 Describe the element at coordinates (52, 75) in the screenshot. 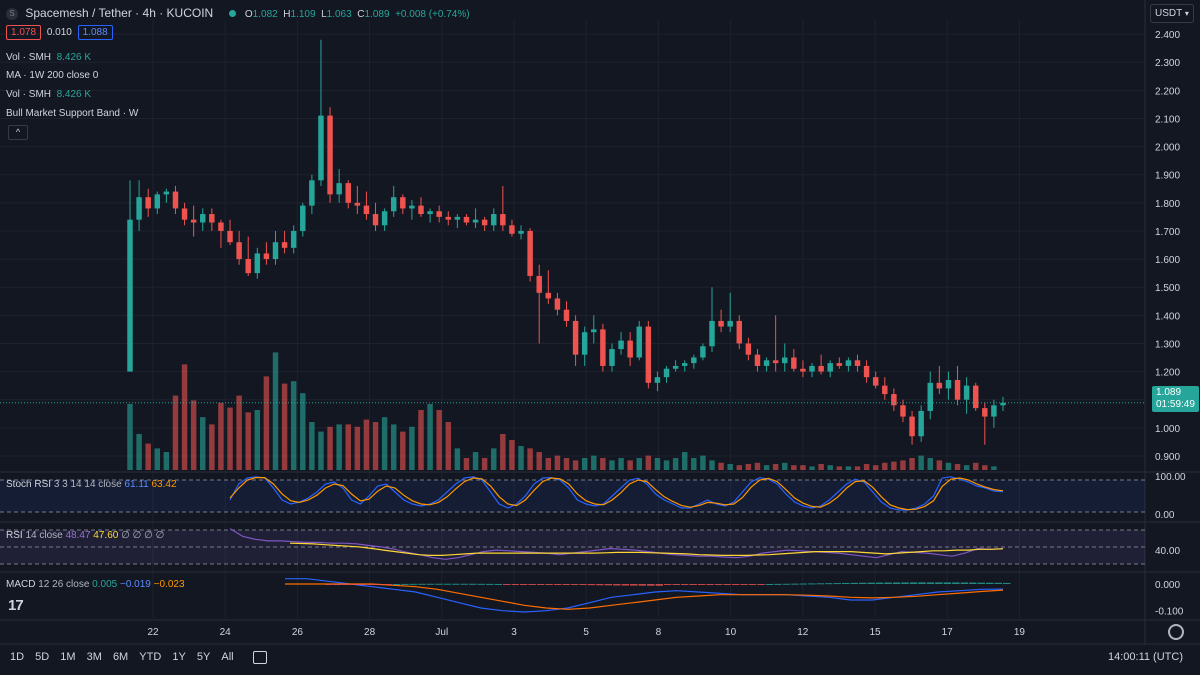

I see `legend-ma-1w: MA · 1W 200 close 0` at that location.